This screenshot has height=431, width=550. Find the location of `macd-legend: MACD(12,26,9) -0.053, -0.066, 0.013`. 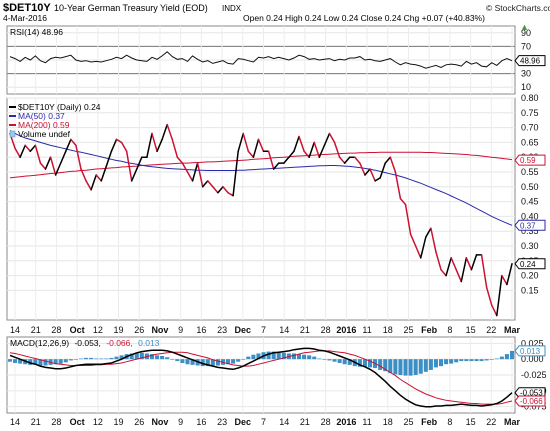

macd-legend: MACD(12,26,9) -0.053, -0.066, 0.013 is located at coordinates (85, 343).